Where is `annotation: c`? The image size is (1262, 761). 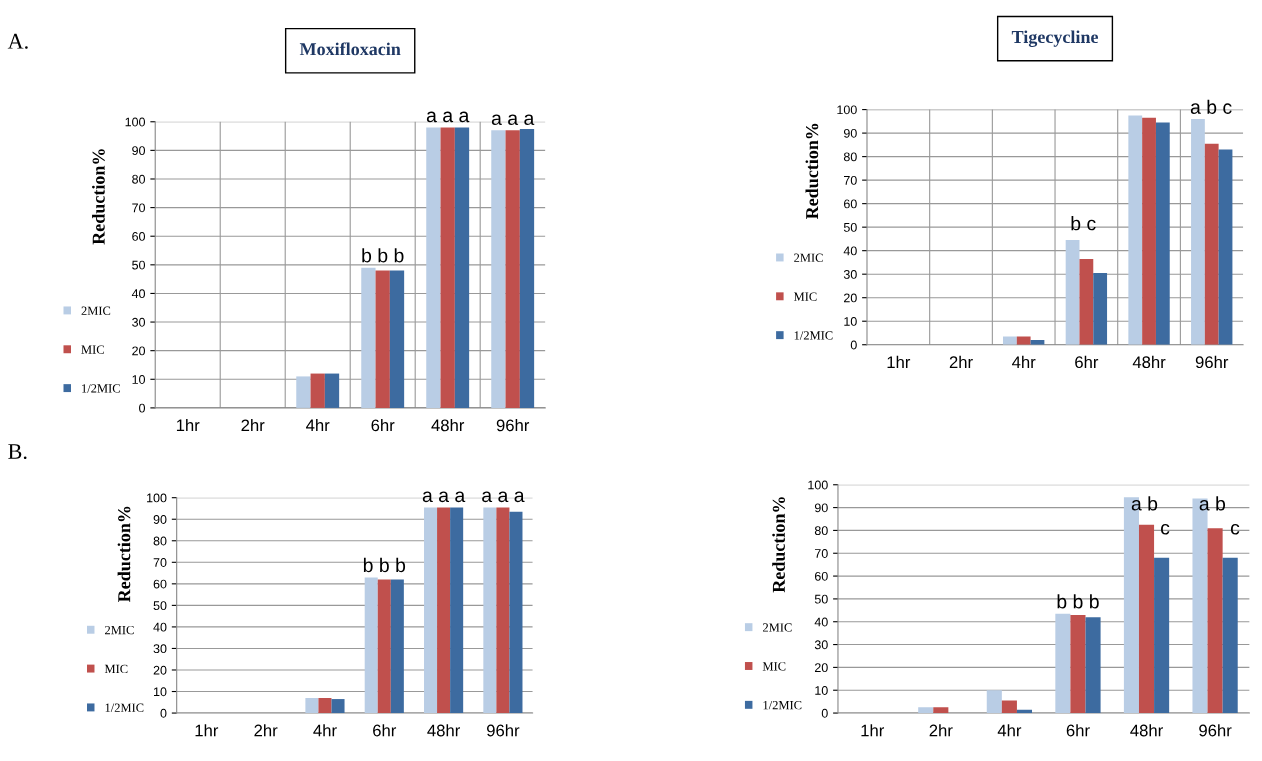 annotation: c is located at coordinates (1165, 529).